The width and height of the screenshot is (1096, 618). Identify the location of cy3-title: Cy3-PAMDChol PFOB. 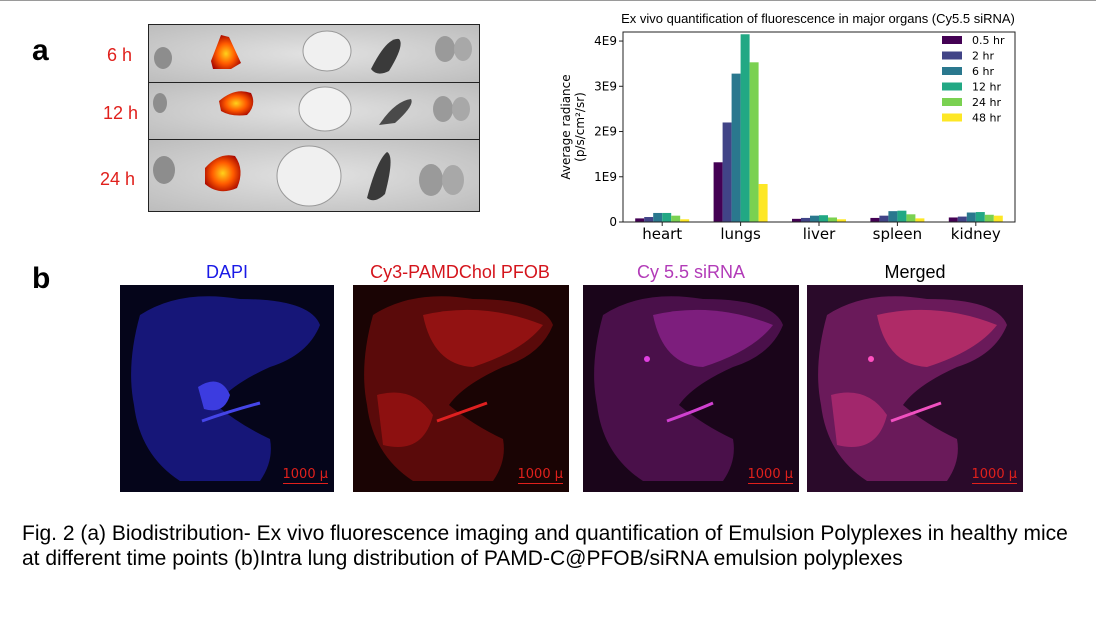
(460, 272).